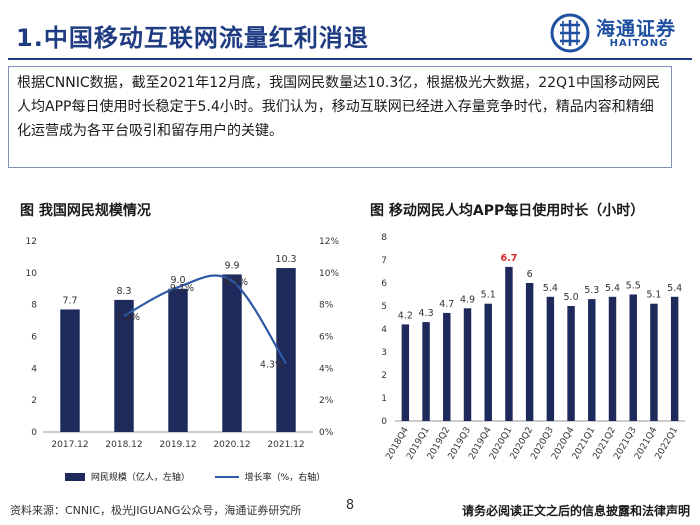 This screenshot has width=700, height=525. I want to click on y-left-tick: 4, so click(34, 369).